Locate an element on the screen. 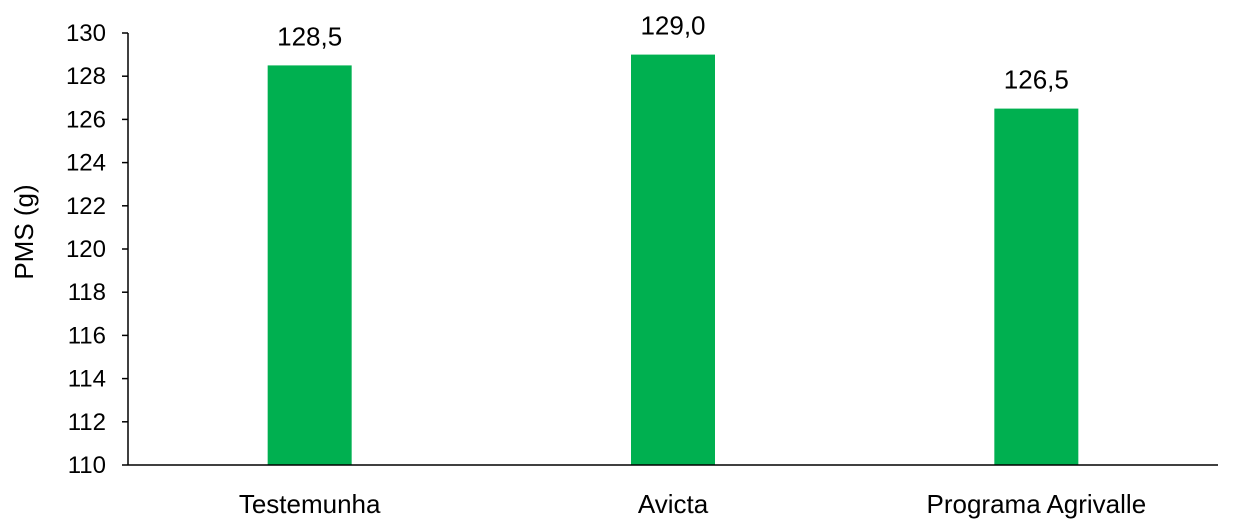 This screenshot has height=525, width=1233. x-tick-label: Programa Agrivalle is located at coordinates (1037, 504).